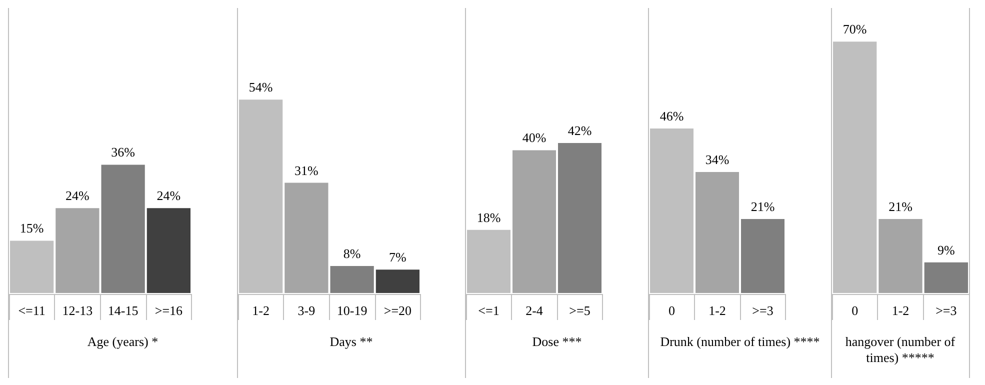 The image size is (985, 385). I want to click on data-label: 8%, so click(351, 254).